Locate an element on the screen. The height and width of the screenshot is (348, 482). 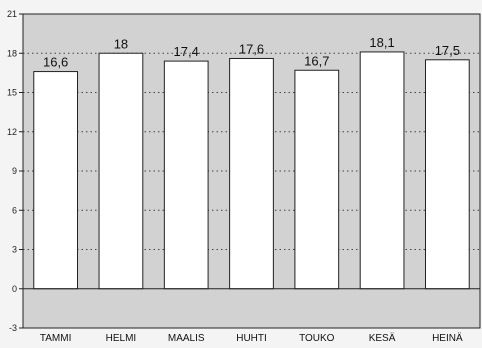
y-tick-label: 3 is located at coordinates (14, 250).